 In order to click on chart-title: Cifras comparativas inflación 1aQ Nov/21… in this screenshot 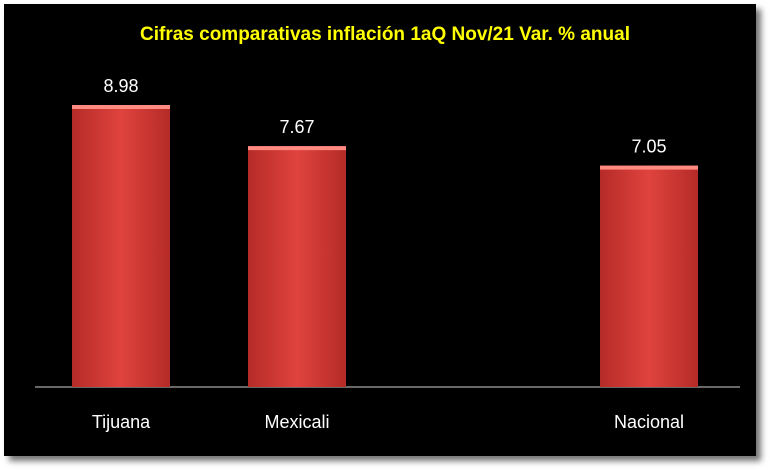, I will do `click(385, 34)`.